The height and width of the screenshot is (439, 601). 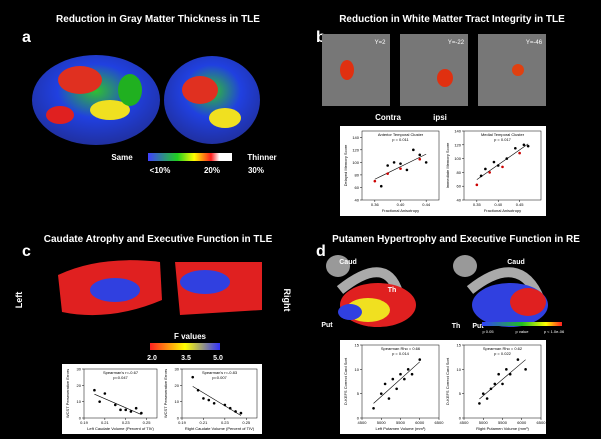 I want to click on y-tick-label: 80, so click(x=357, y=174).